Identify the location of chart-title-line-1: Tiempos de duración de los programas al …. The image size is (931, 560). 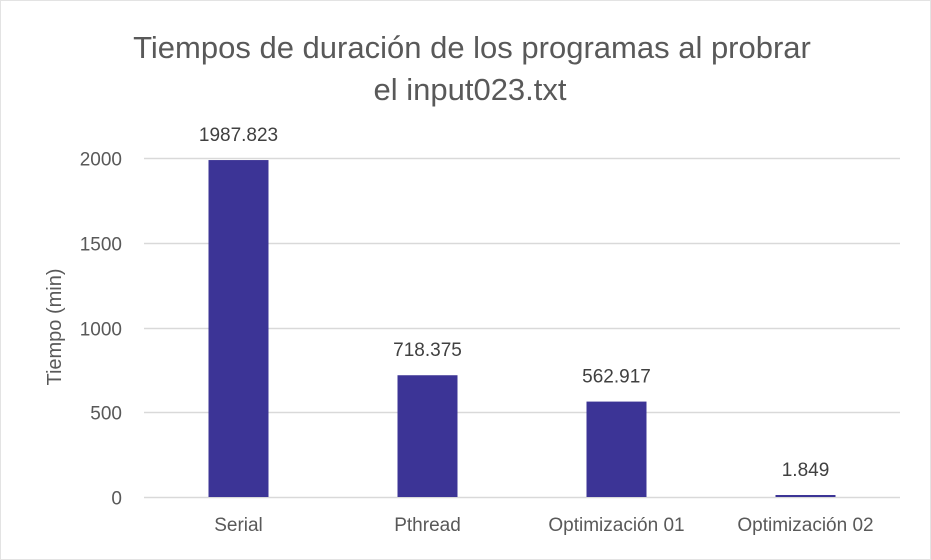
(472, 47).